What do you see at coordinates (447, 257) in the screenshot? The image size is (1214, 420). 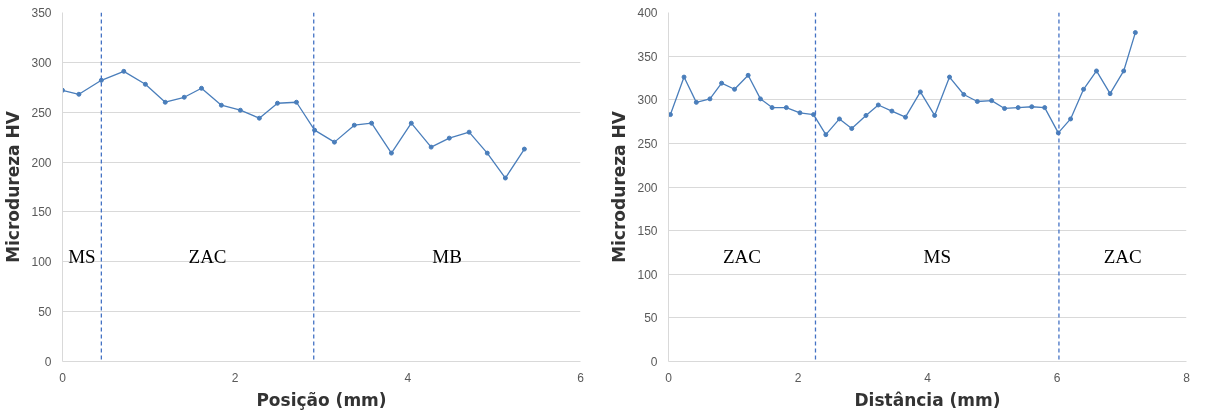 I see `annotation: MB` at bounding box center [447, 257].